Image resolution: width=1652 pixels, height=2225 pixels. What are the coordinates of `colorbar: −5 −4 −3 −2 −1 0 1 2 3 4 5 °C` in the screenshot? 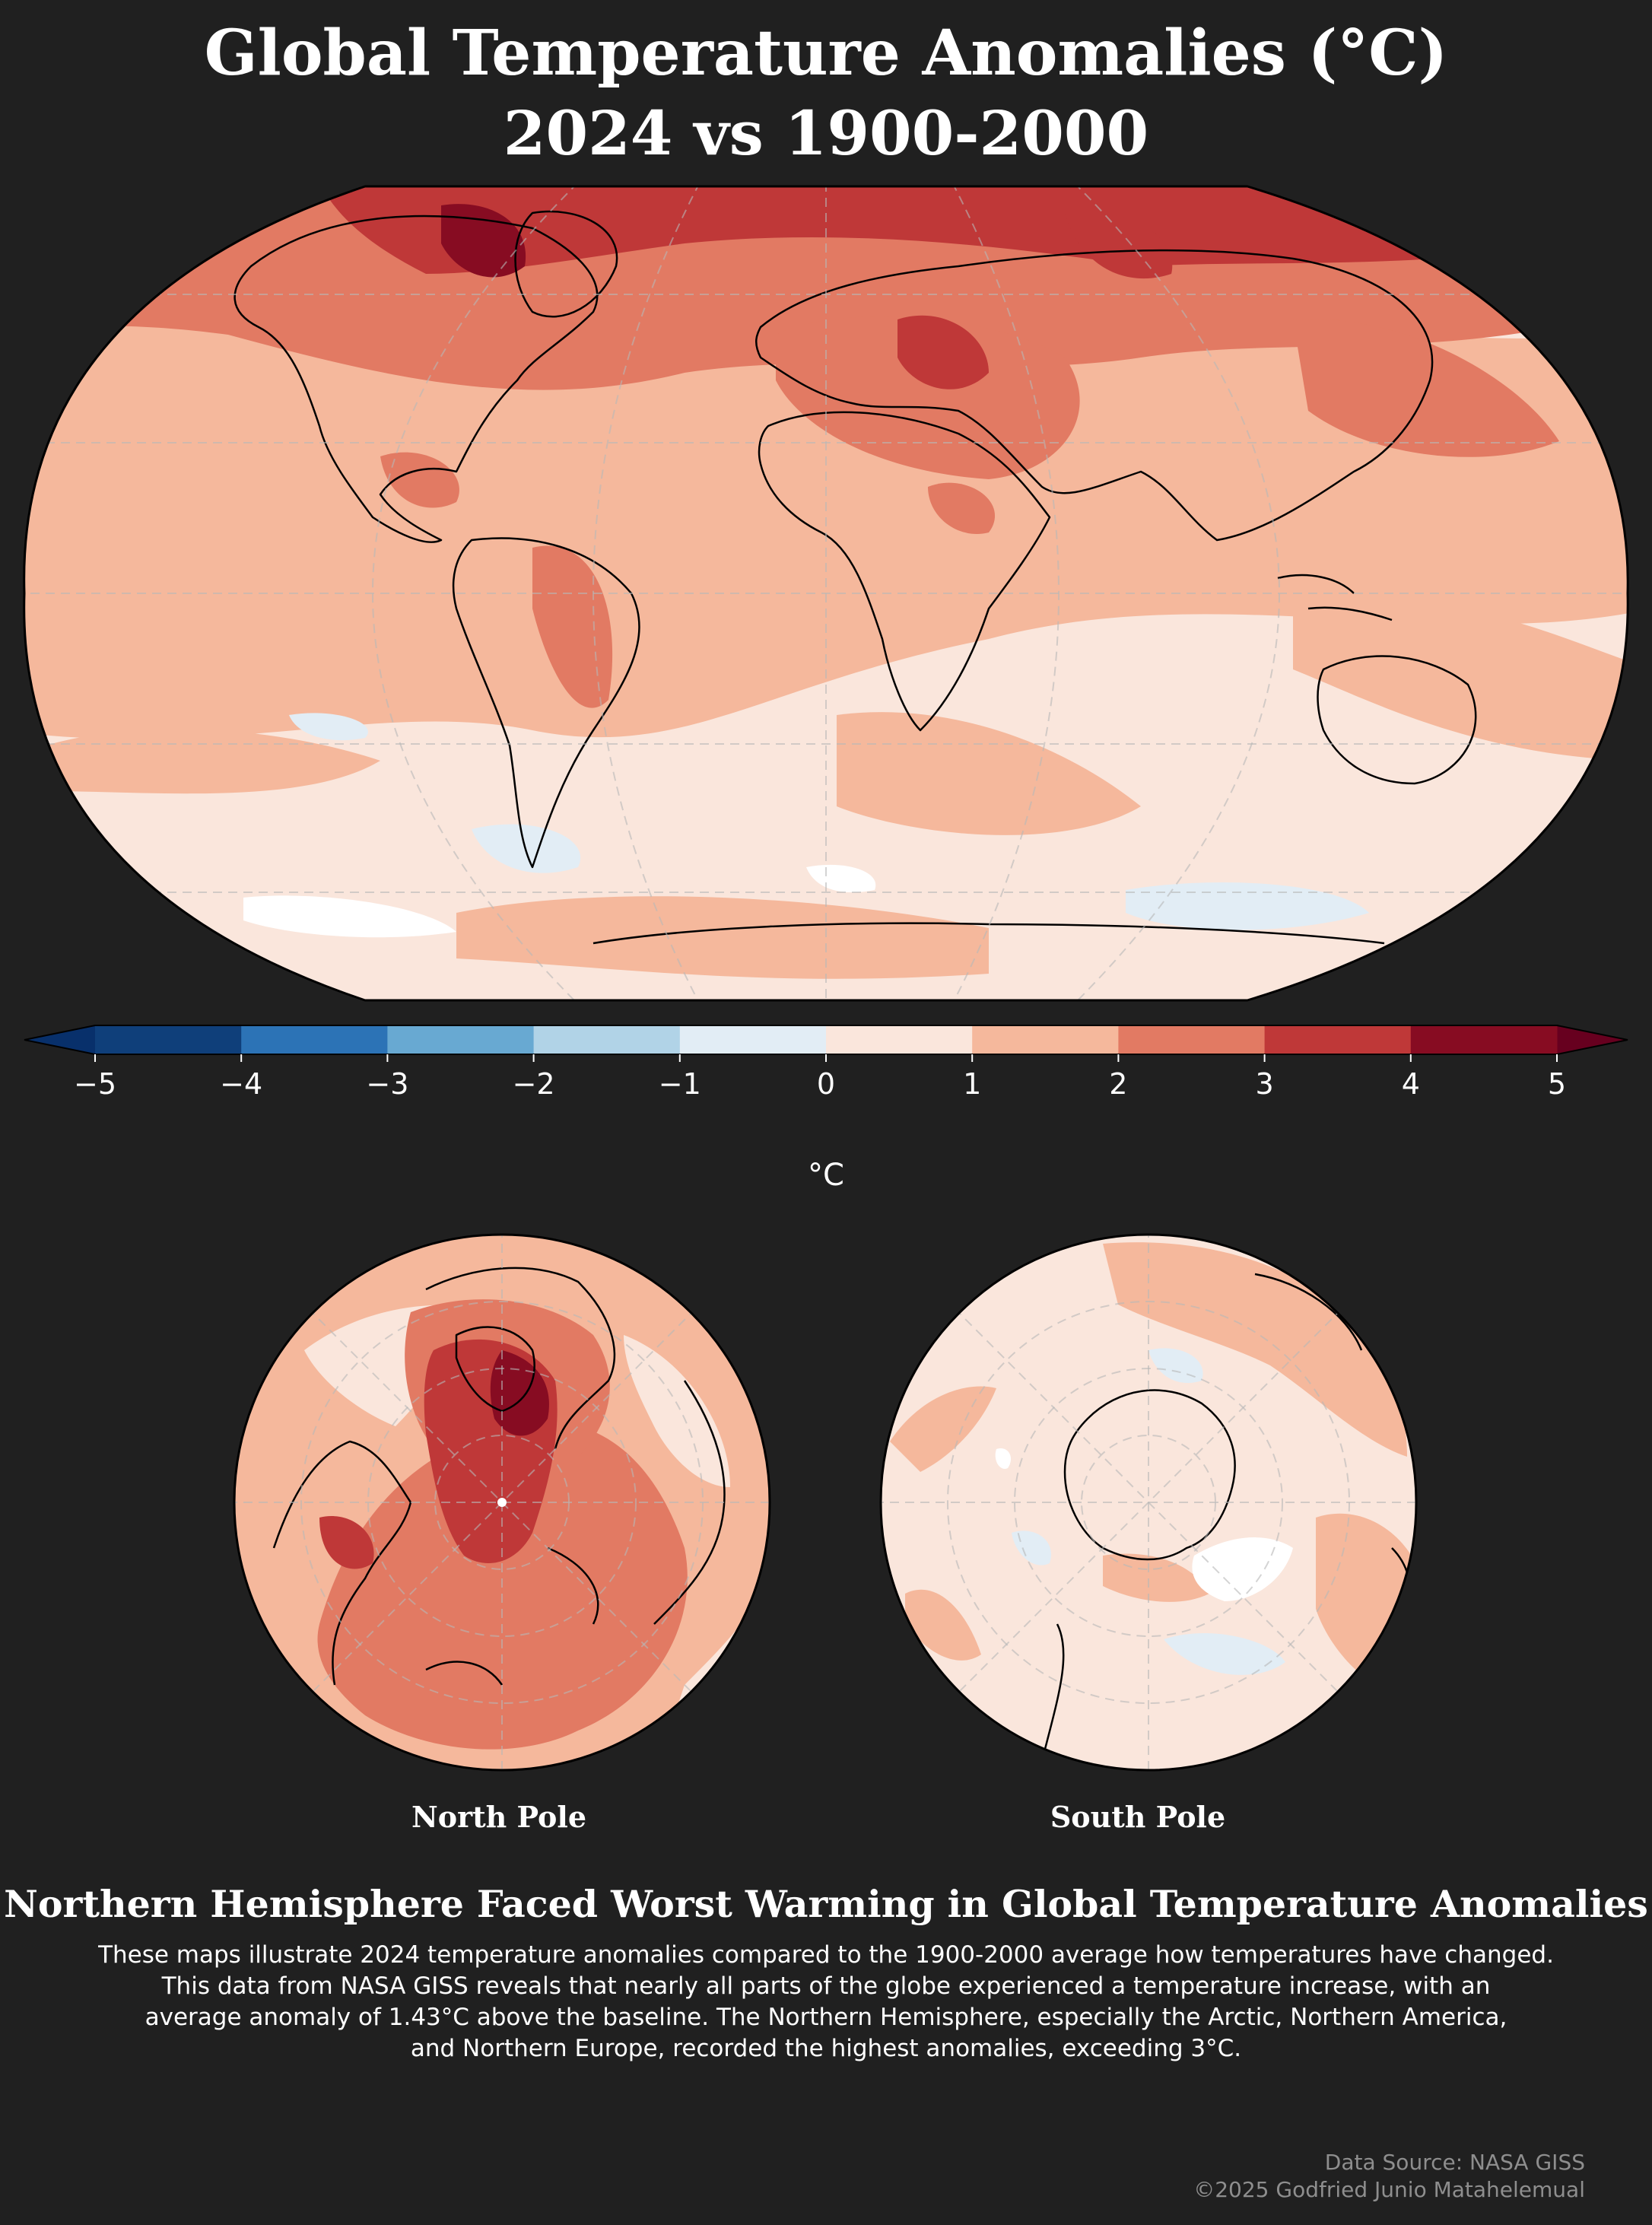 It's located at (826, 1109).